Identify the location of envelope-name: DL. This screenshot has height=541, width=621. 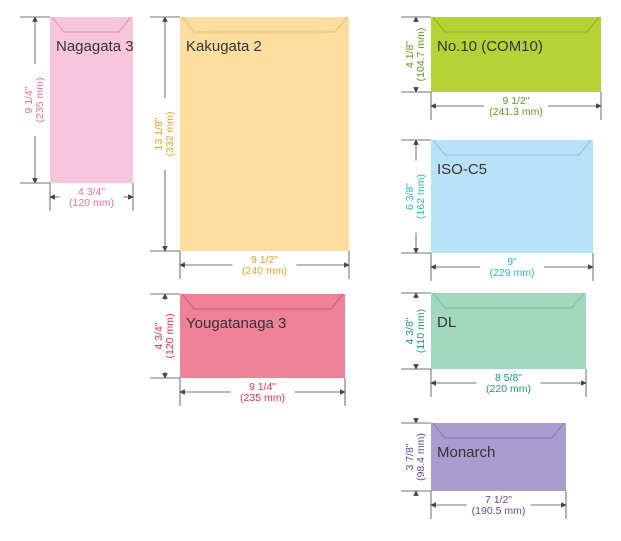
(446, 322).